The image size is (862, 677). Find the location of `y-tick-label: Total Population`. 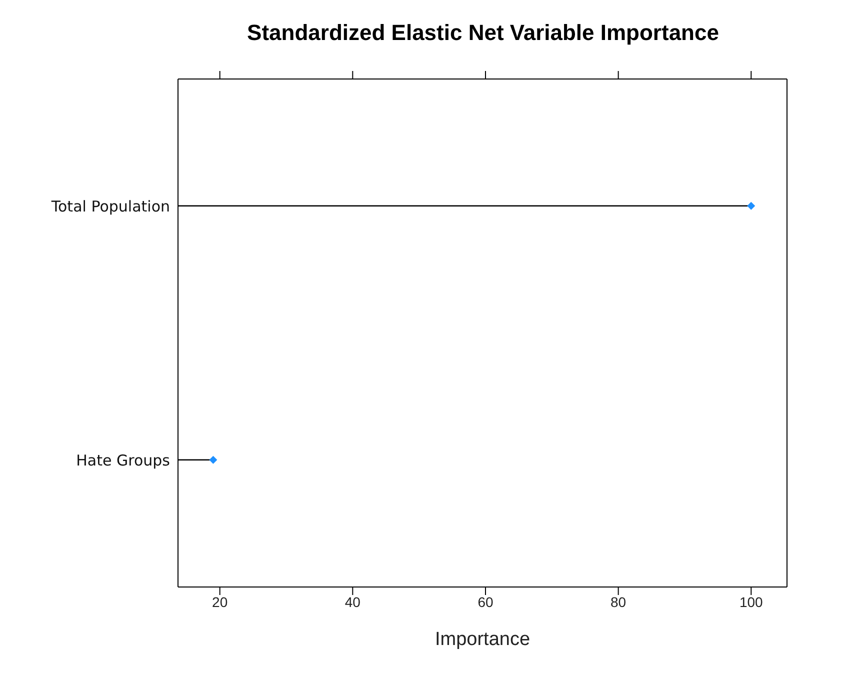

y-tick-label: Total Population is located at coordinates (110, 206).